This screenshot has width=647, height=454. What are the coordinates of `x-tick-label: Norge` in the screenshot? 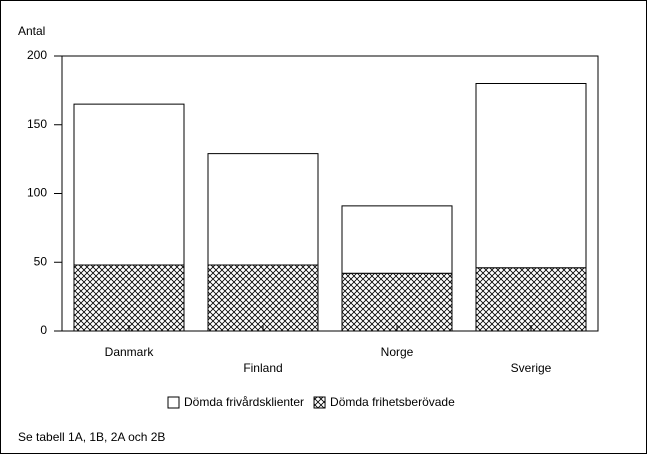 It's located at (397, 352).